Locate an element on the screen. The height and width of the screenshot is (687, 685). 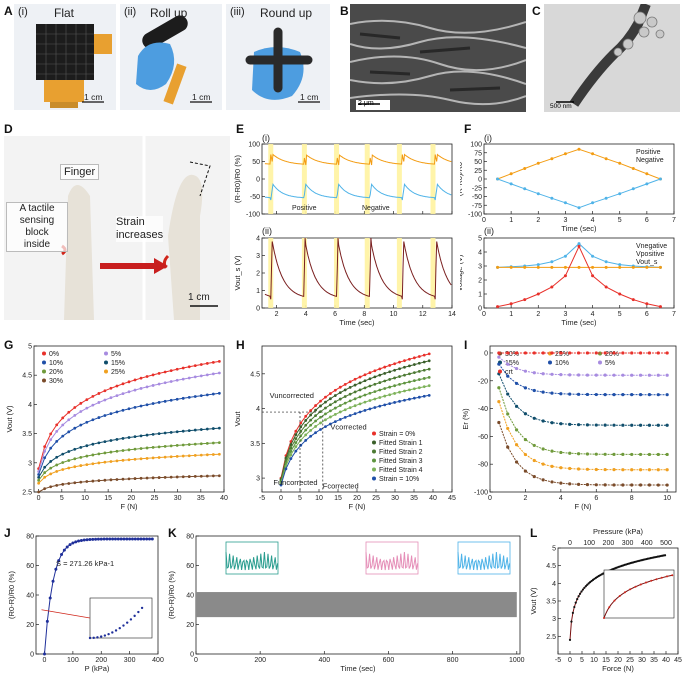
l-ytick-label-3: 4 is located at coordinates (554, 584).